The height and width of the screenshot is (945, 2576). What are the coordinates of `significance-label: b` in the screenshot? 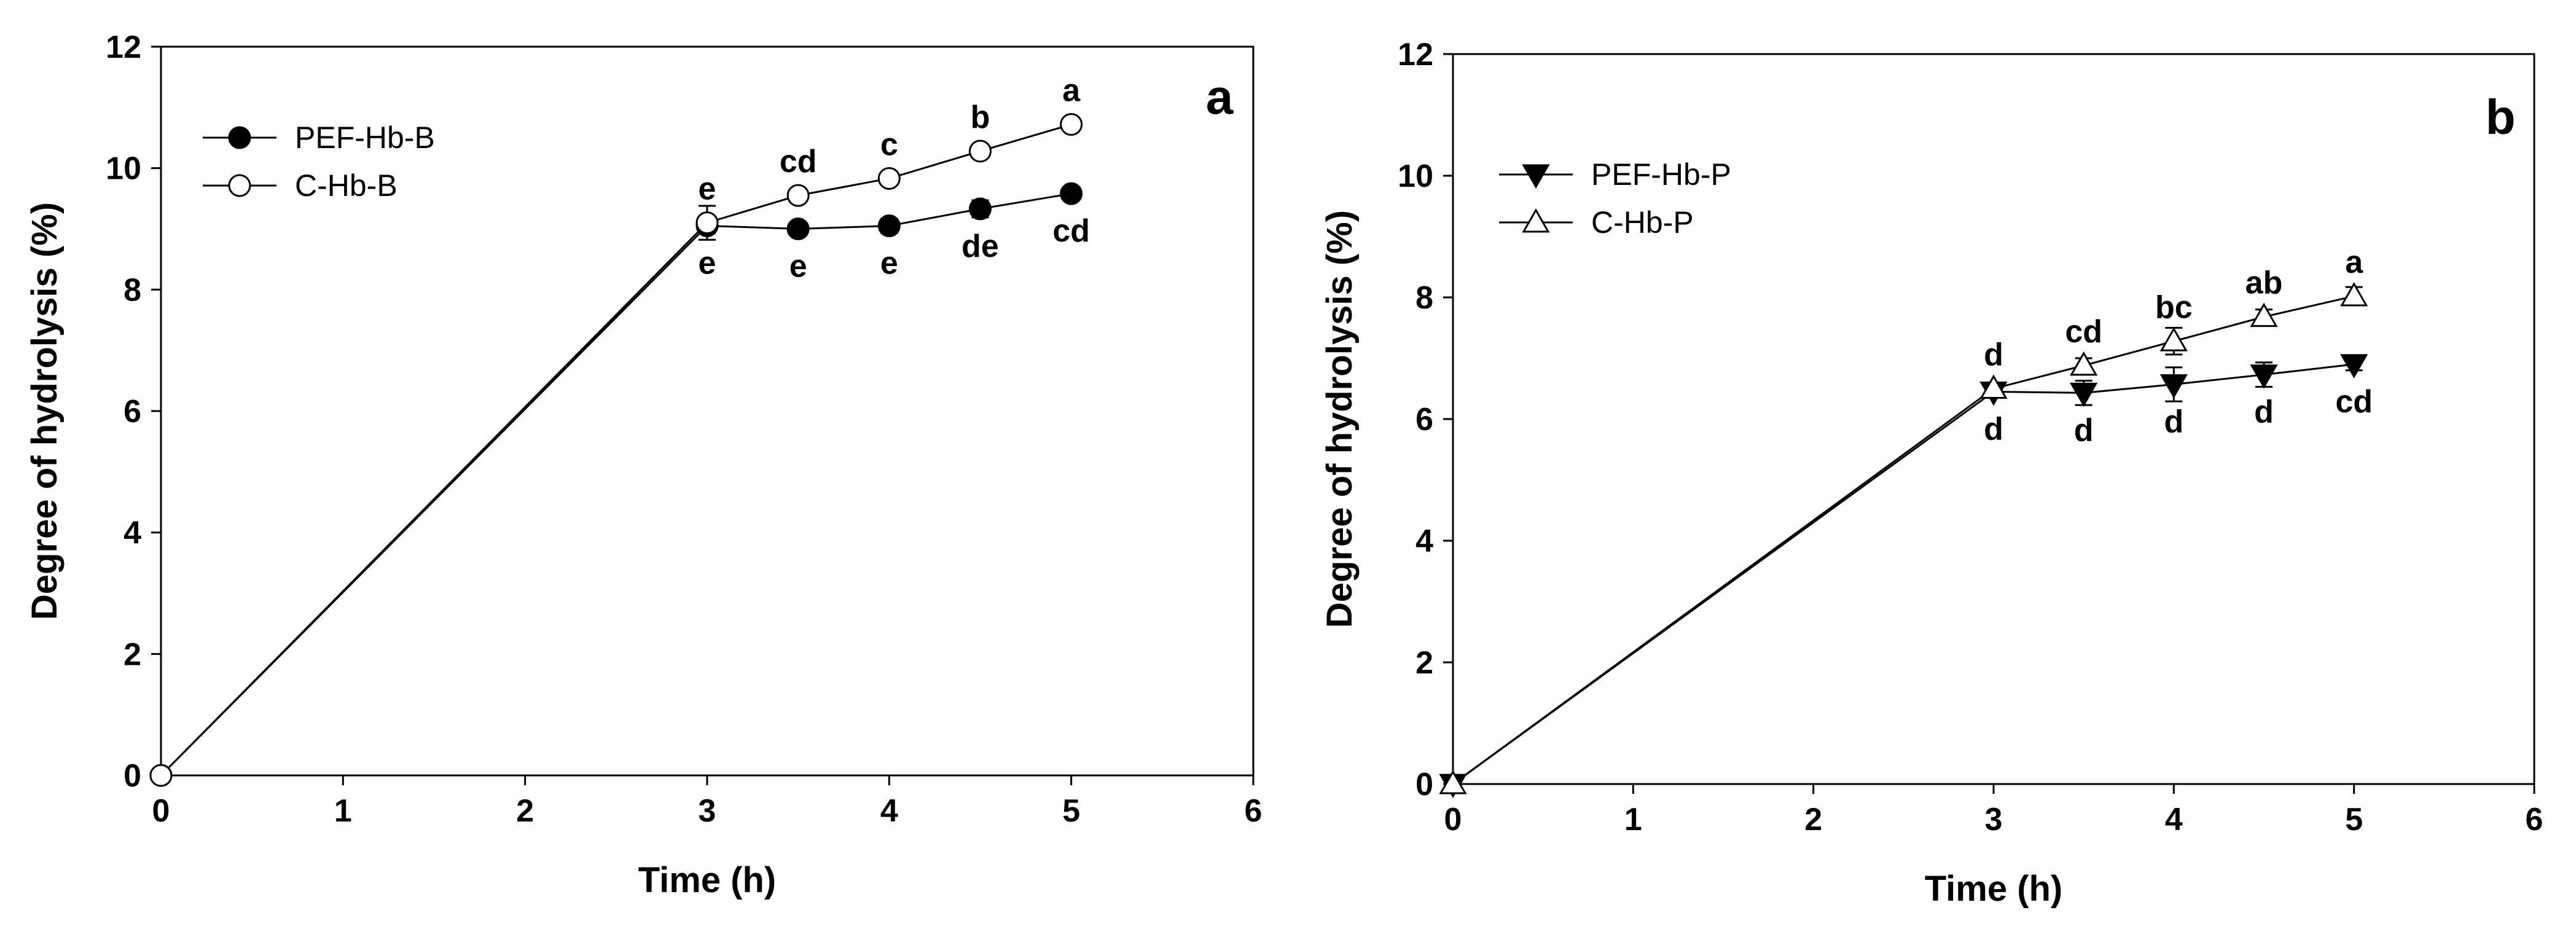 It's located at (980, 117).